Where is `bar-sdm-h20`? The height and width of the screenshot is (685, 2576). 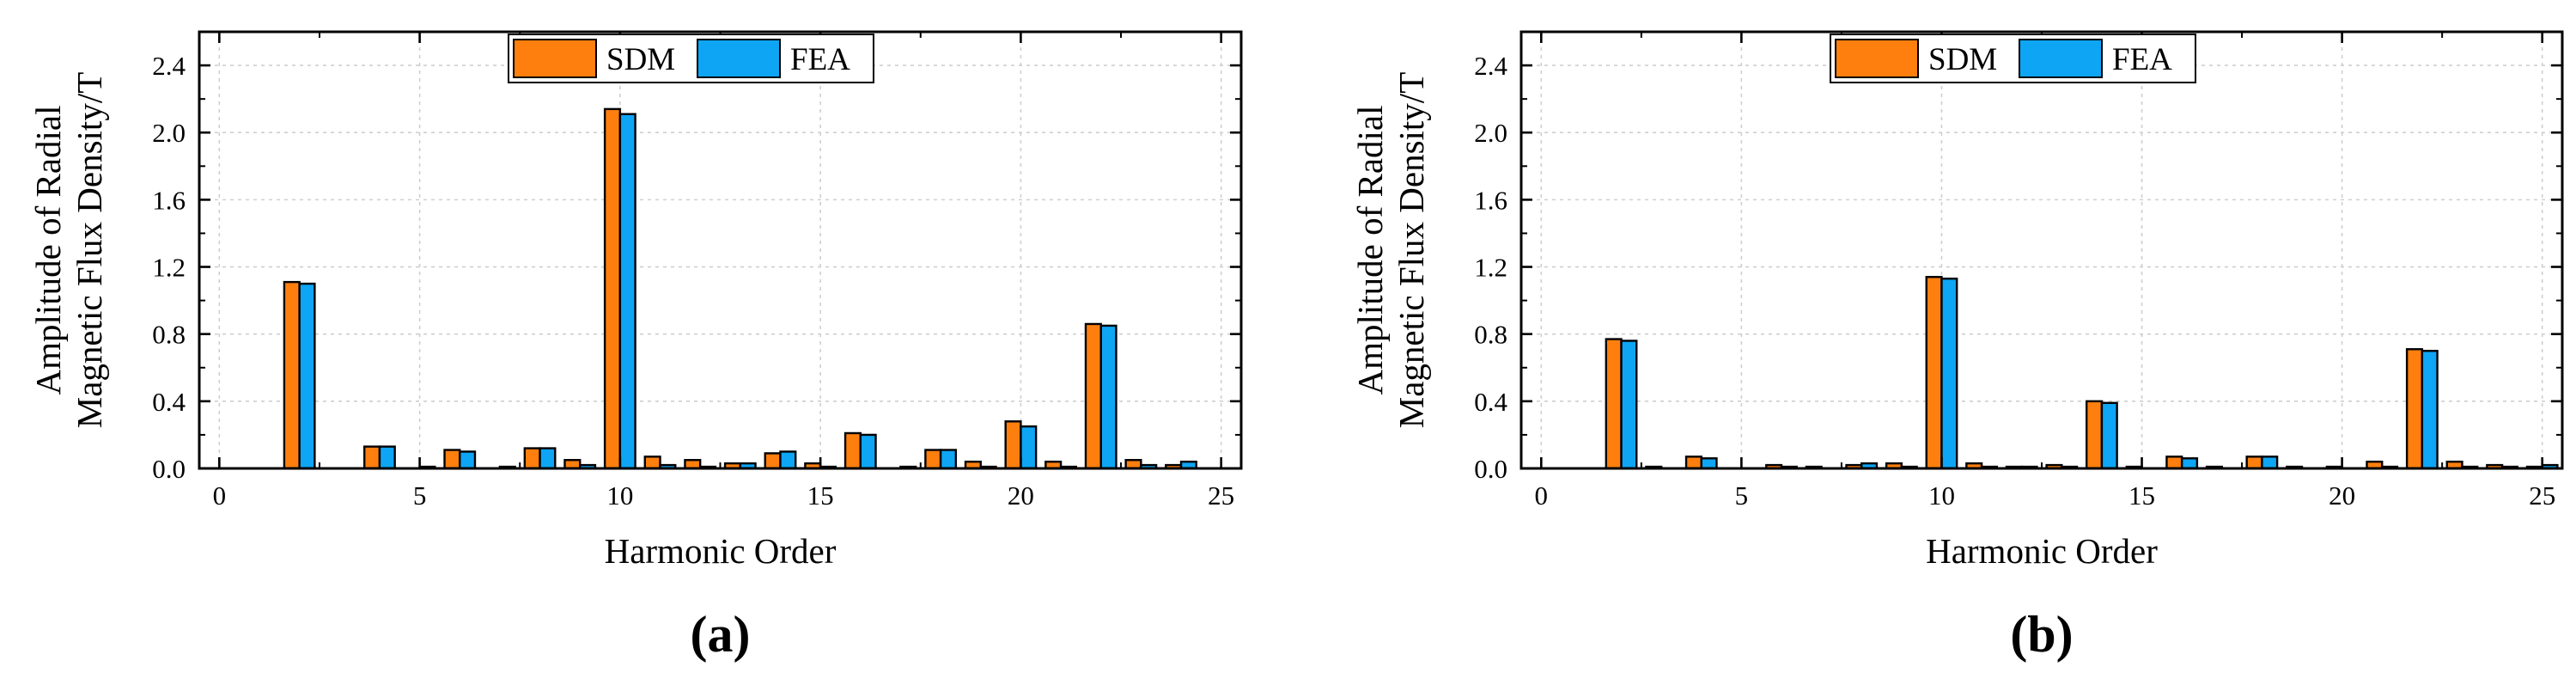 bar-sdm-h20 is located at coordinates (1013, 445).